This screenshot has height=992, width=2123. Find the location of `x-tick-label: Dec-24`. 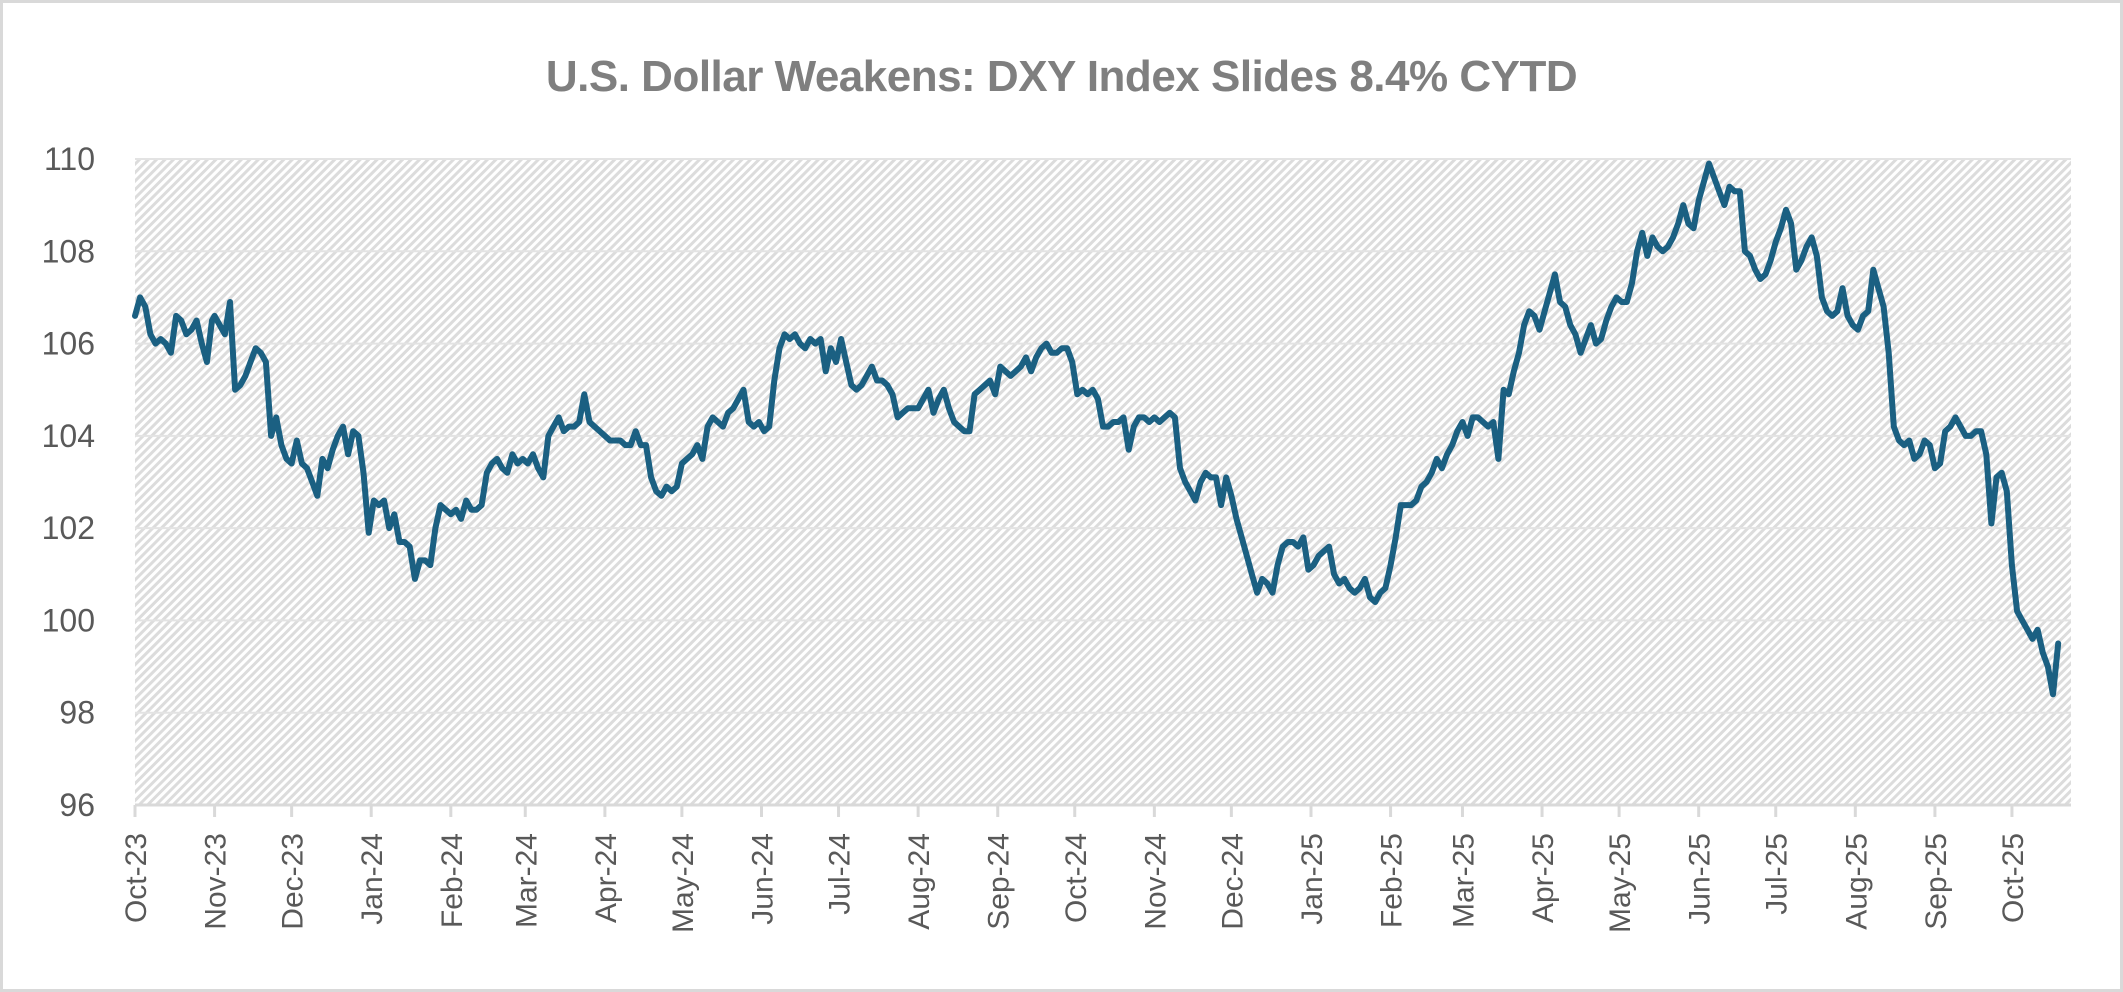

x-tick-label: Dec-24 is located at coordinates (1232, 881).